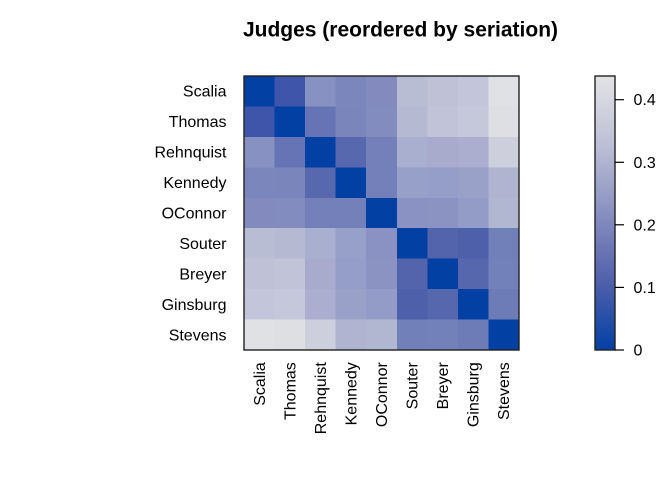 This screenshot has height=480, width=672. What do you see at coordinates (645, 225) in the screenshot?
I see `svg-text: 0.2` at bounding box center [645, 225].